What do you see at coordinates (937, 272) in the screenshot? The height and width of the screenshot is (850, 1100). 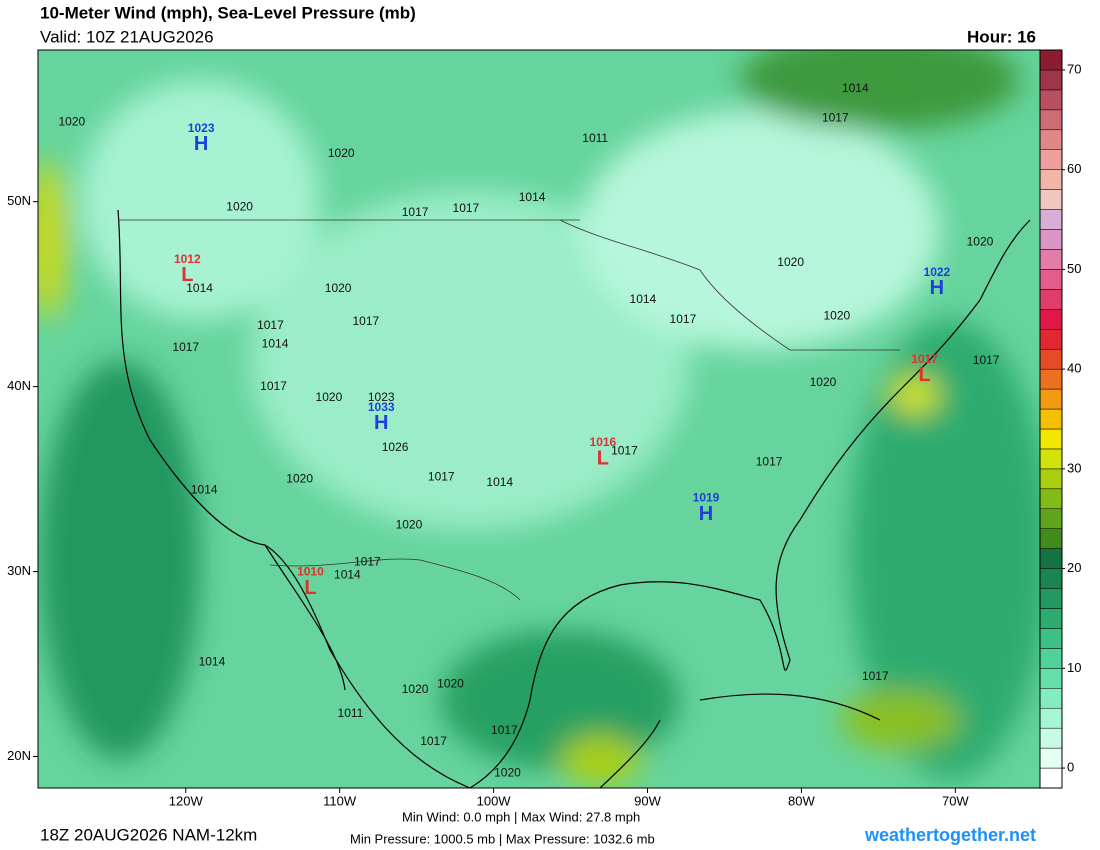 I see `pressure-center-value: 1022` at bounding box center [937, 272].